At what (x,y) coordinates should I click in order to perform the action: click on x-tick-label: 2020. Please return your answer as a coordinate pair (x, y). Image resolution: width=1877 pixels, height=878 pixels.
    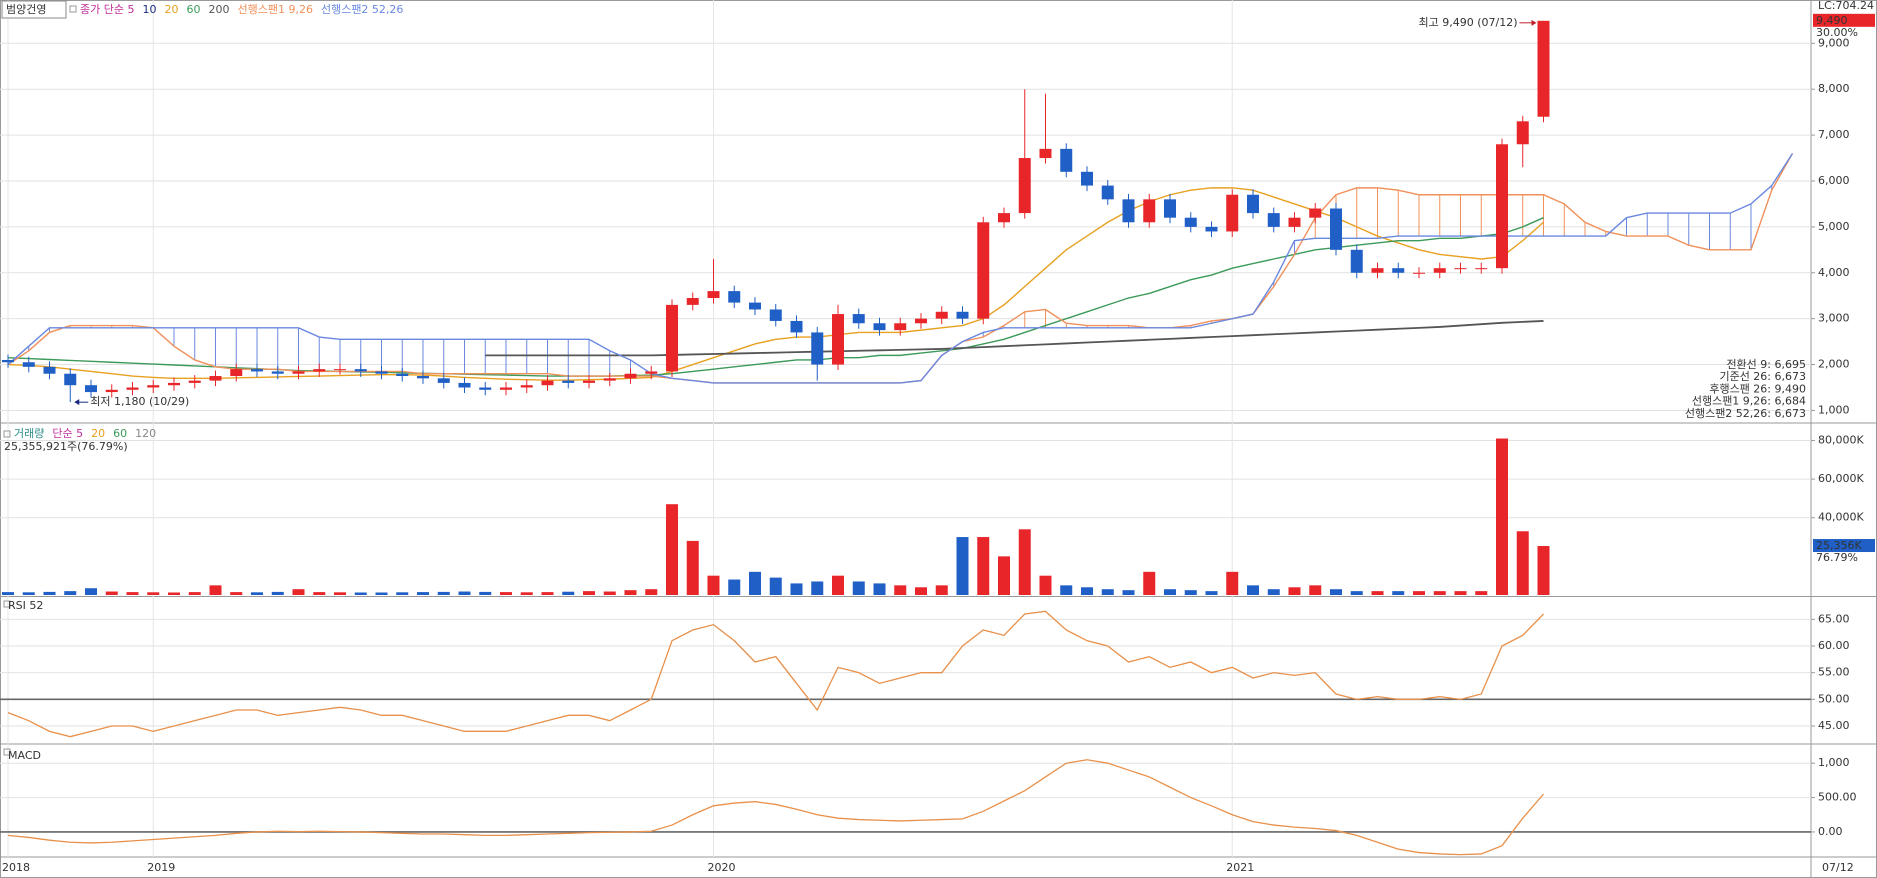
    Looking at the image, I should click on (722, 867).